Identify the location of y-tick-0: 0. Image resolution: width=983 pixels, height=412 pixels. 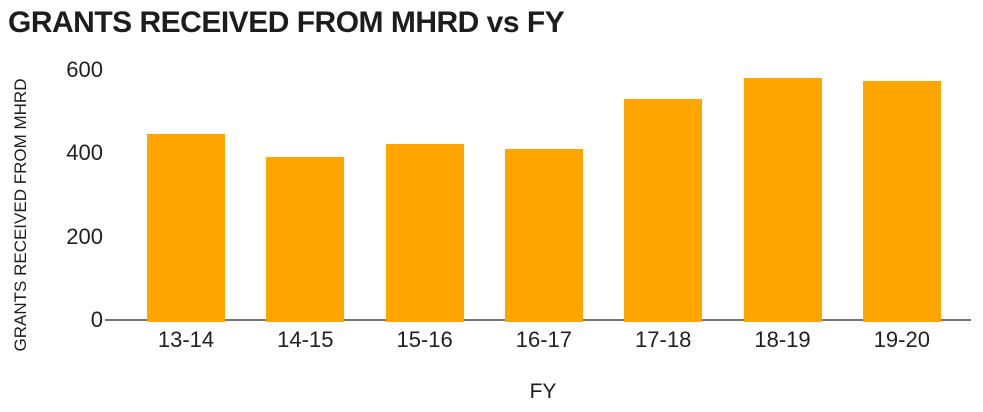
(96, 319).